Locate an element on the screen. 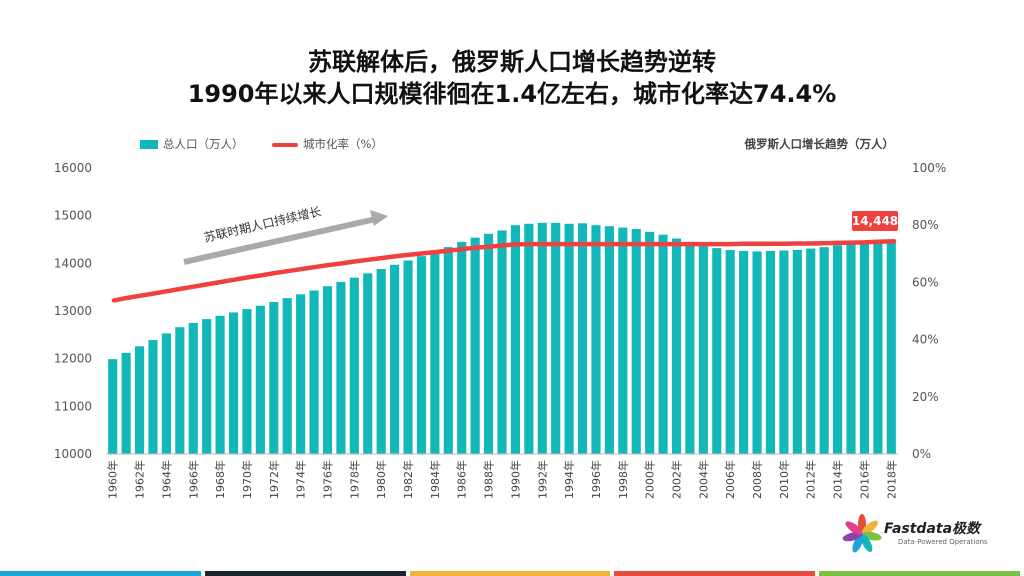  last-value-label-box is located at coordinates (875, 221).